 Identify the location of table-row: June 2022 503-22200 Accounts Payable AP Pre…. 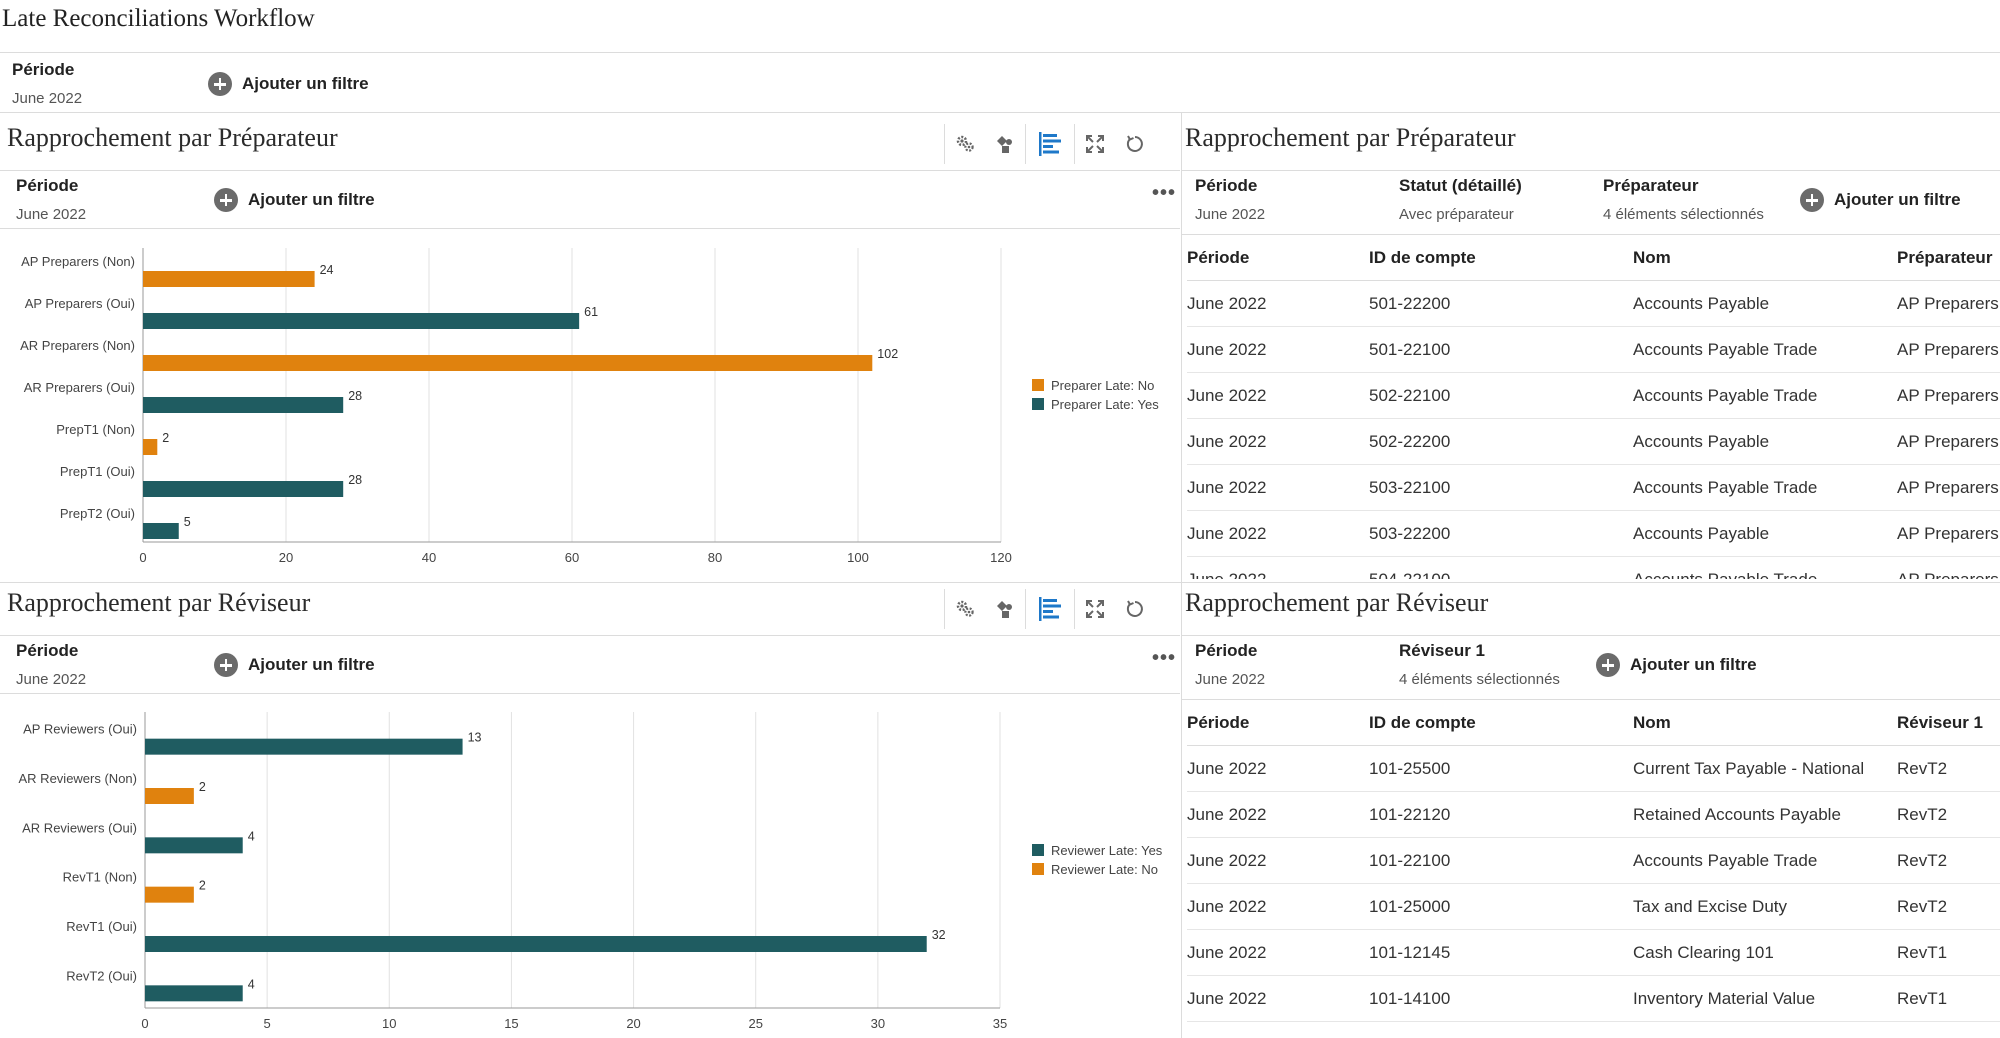
(1593, 533).